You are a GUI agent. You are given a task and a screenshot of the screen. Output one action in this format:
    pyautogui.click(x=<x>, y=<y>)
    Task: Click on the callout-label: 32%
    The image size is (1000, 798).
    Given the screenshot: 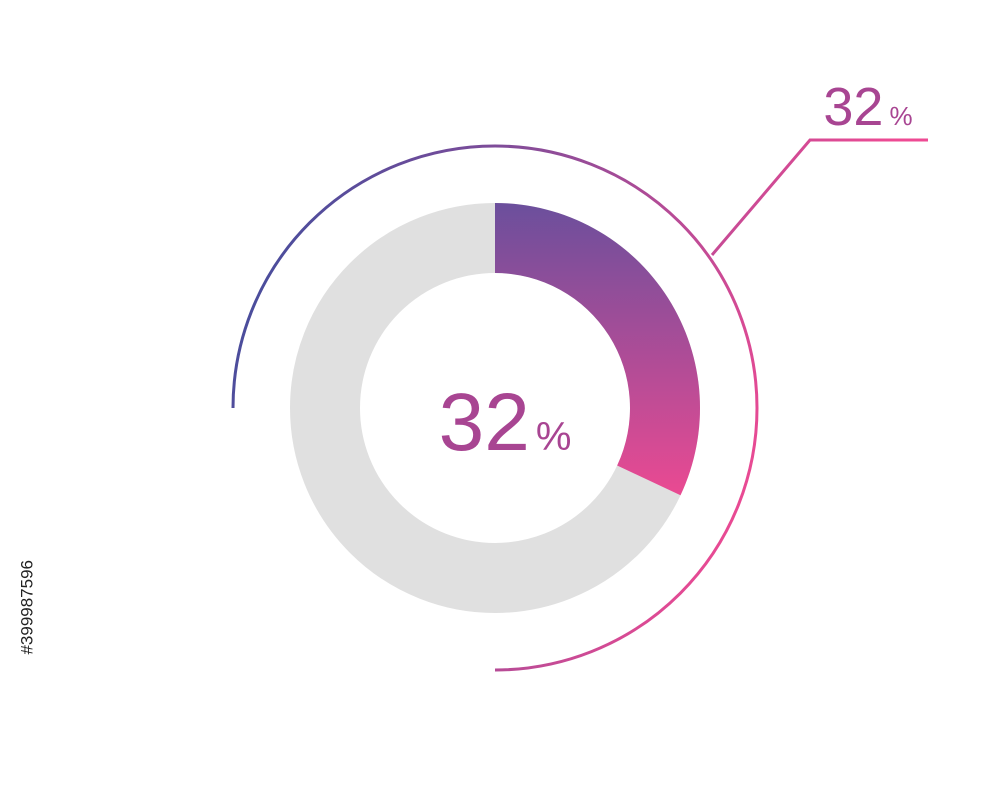 What is the action you would take?
    pyautogui.click(x=867, y=107)
    